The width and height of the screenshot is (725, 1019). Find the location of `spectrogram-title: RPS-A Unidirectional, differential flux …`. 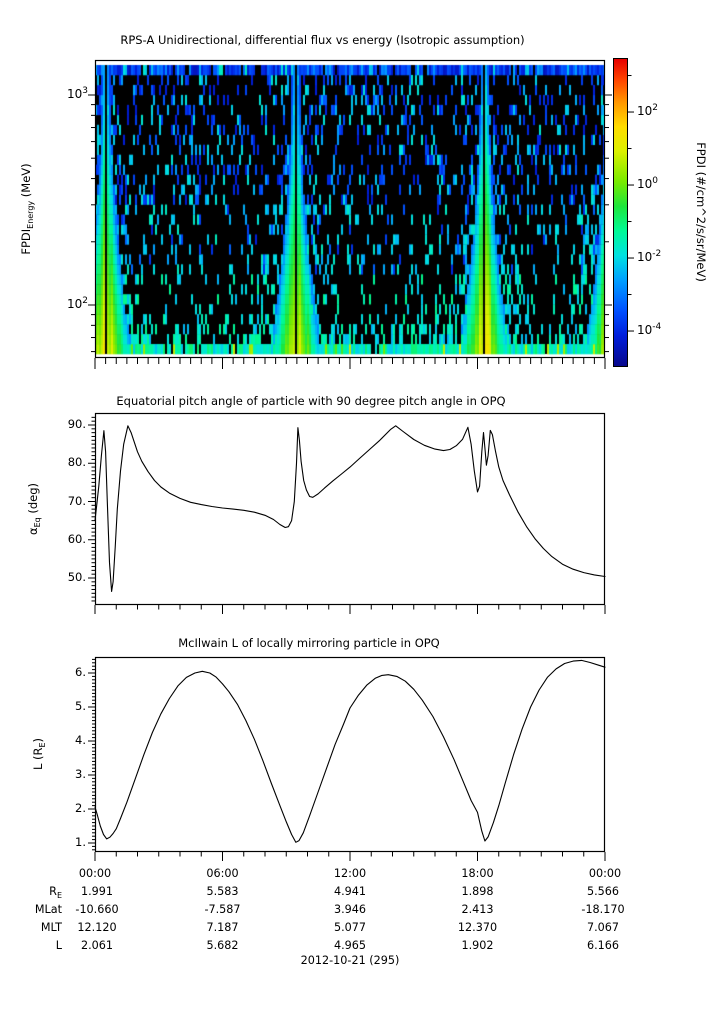

spectrogram-title: RPS-A Unidirectional, differential flux … is located at coordinates (322, 40).